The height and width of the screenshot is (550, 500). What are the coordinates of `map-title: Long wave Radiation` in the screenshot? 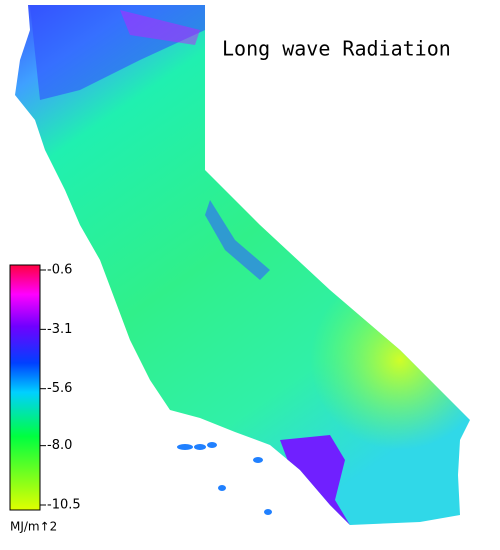 It's located at (336, 49).